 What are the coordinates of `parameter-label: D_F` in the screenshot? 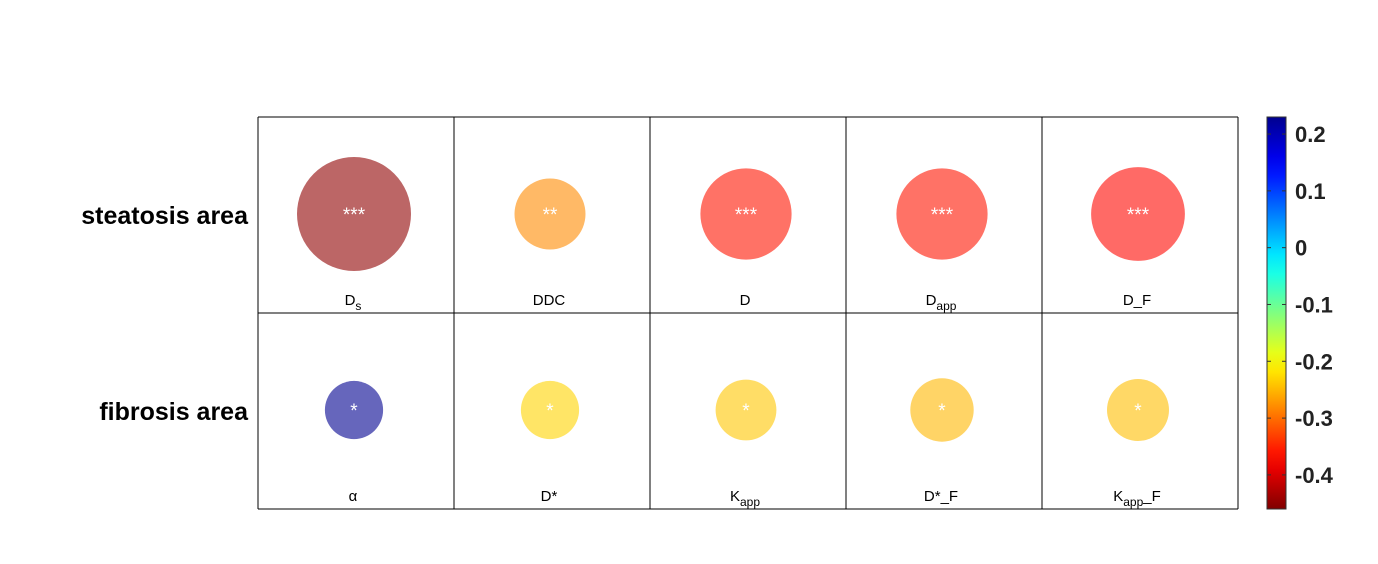 It's located at (1137, 300).